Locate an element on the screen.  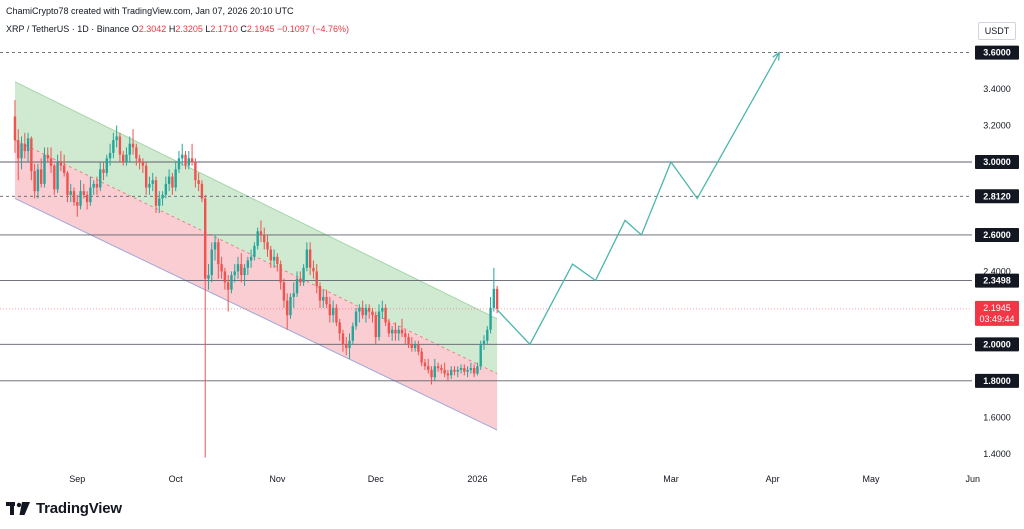
projection-arrowhead is located at coordinates (776, 56).